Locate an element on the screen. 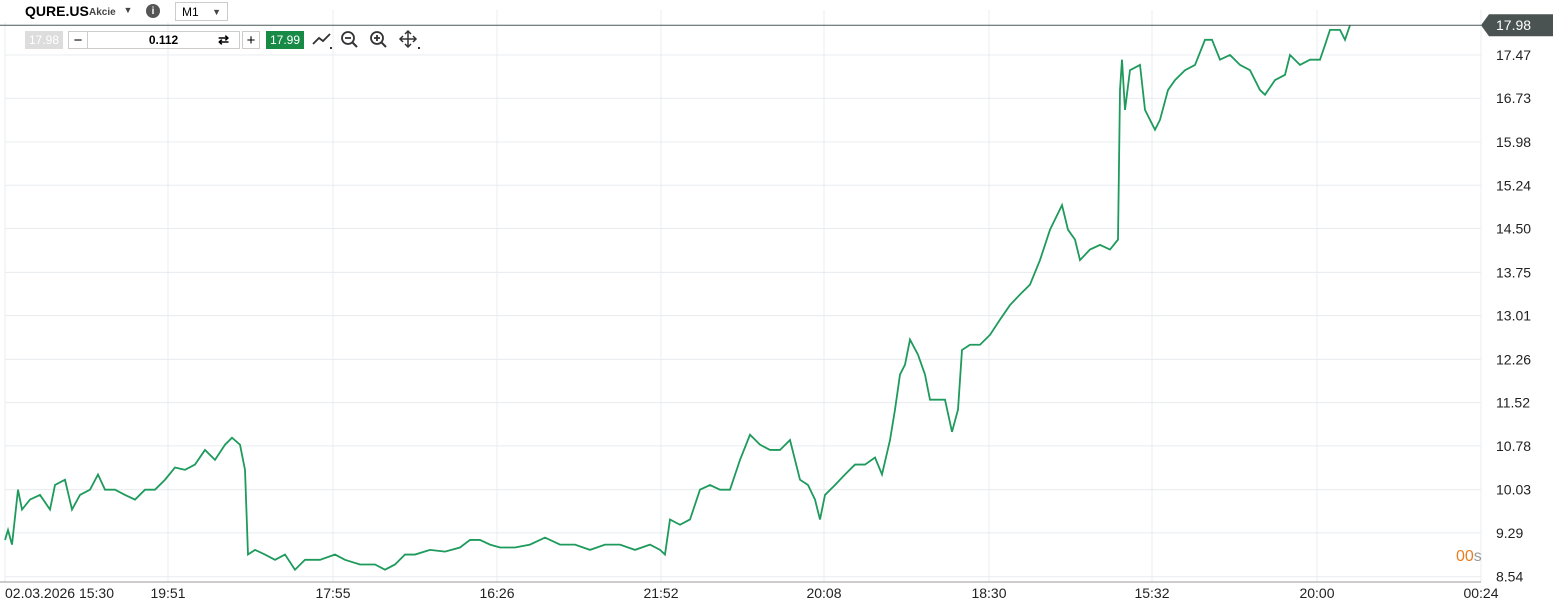 The width and height of the screenshot is (1553, 599). y-tick-label: 9.29 is located at coordinates (1509, 533).